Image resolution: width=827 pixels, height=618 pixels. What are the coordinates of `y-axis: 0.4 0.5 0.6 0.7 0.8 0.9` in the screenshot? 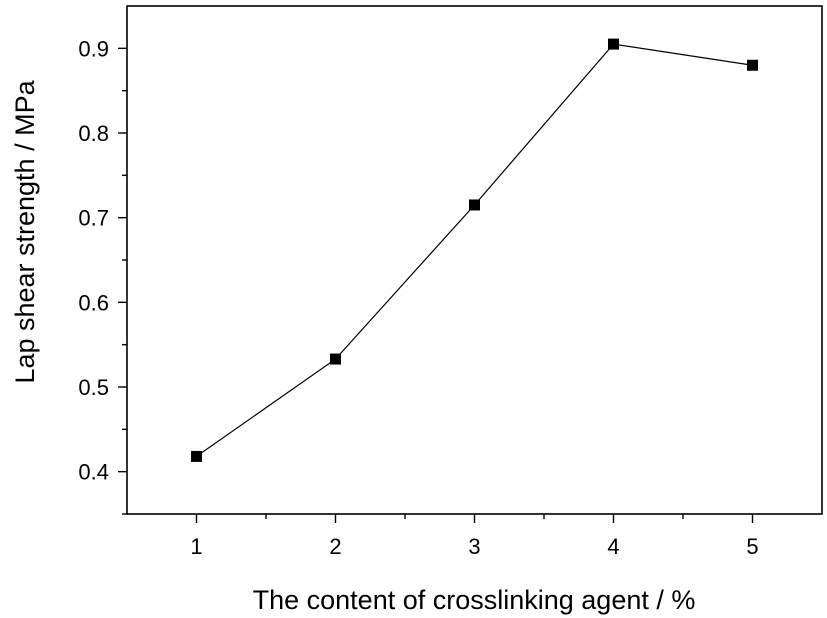 It's located at (102, 275).